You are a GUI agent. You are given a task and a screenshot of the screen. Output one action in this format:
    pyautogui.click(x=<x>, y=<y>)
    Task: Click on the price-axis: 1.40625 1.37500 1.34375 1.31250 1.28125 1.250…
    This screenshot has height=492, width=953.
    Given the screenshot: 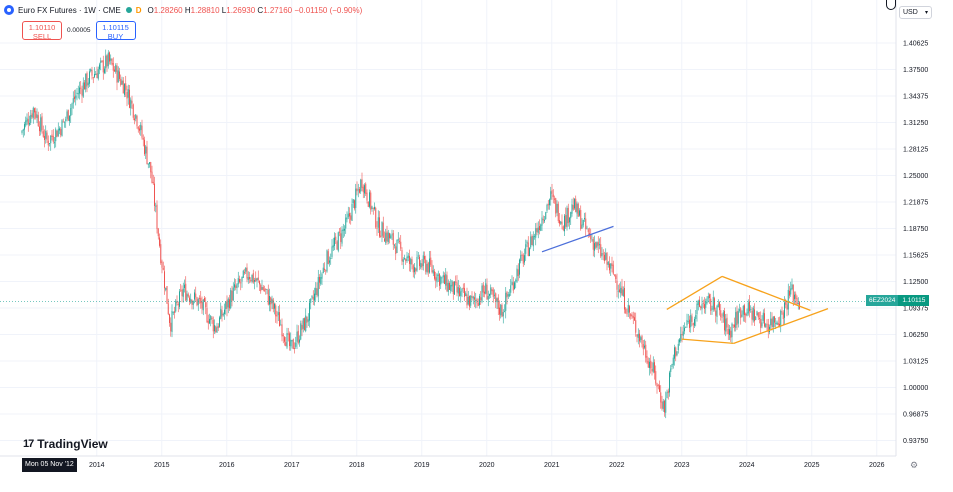 What is the action you would take?
    pyautogui.click(x=915, y=243)
    